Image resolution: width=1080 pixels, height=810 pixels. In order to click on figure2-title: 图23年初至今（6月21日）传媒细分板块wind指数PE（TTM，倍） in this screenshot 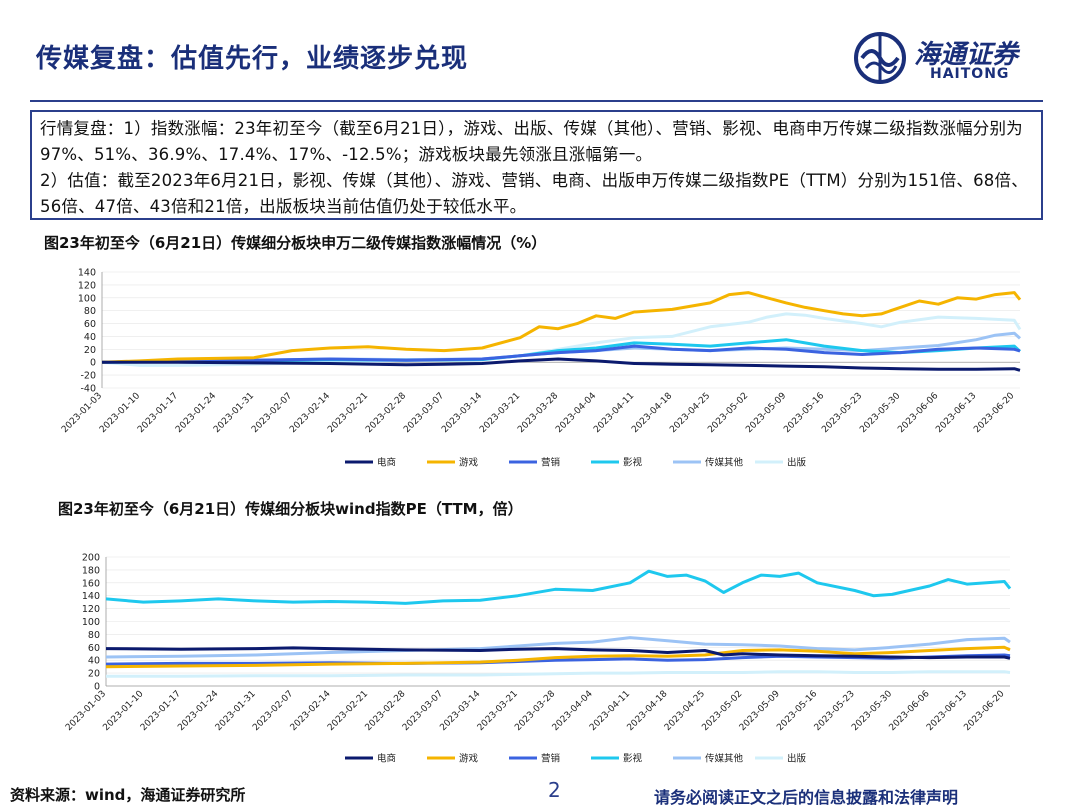, I will do `click(290, 509)`.